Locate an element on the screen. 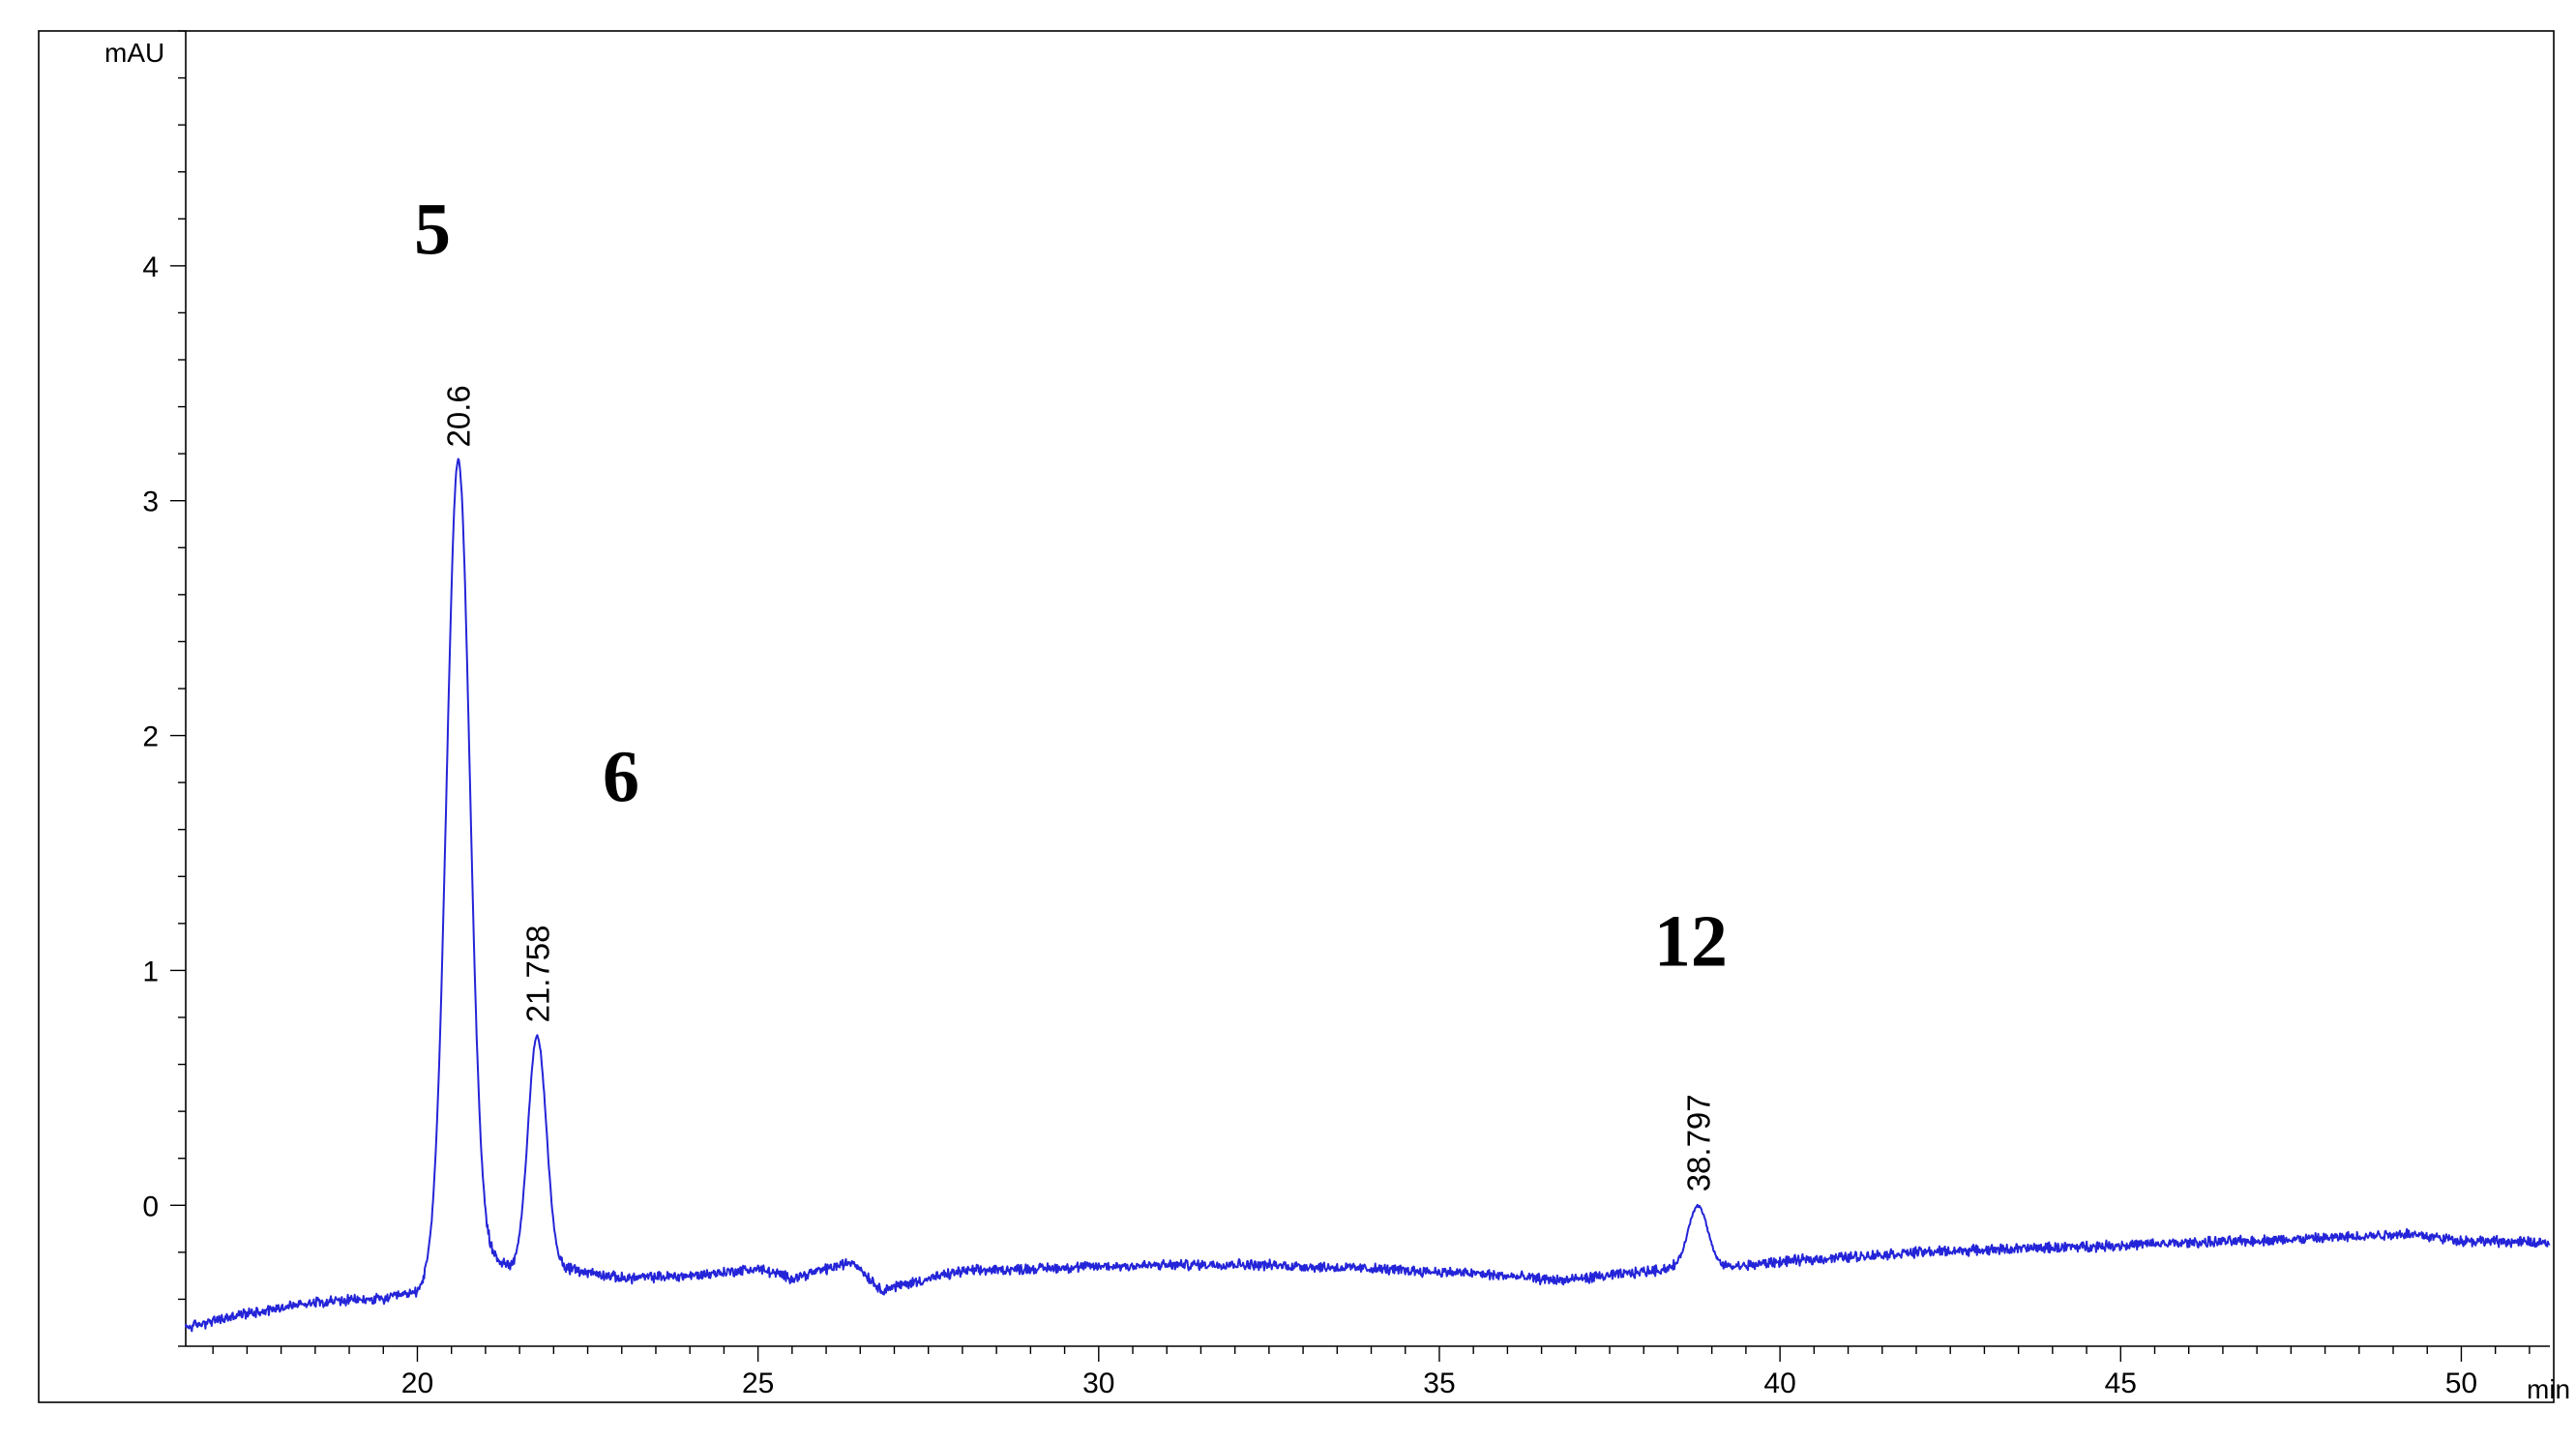  peak-rt-label: 38.797 is located at coordinates (1698, 1143).